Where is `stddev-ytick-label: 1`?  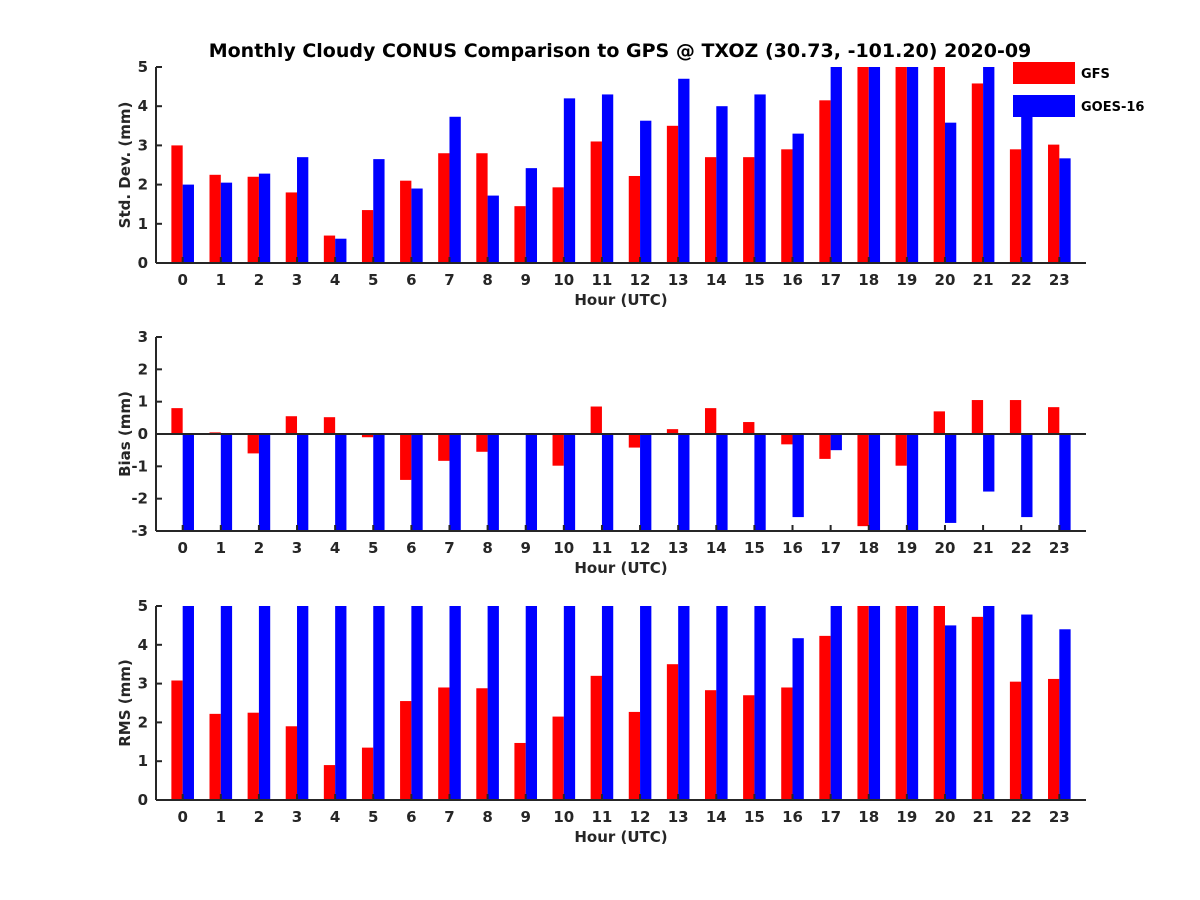
stddev-ytick-label: 1 is located at coordinates (143, 224).